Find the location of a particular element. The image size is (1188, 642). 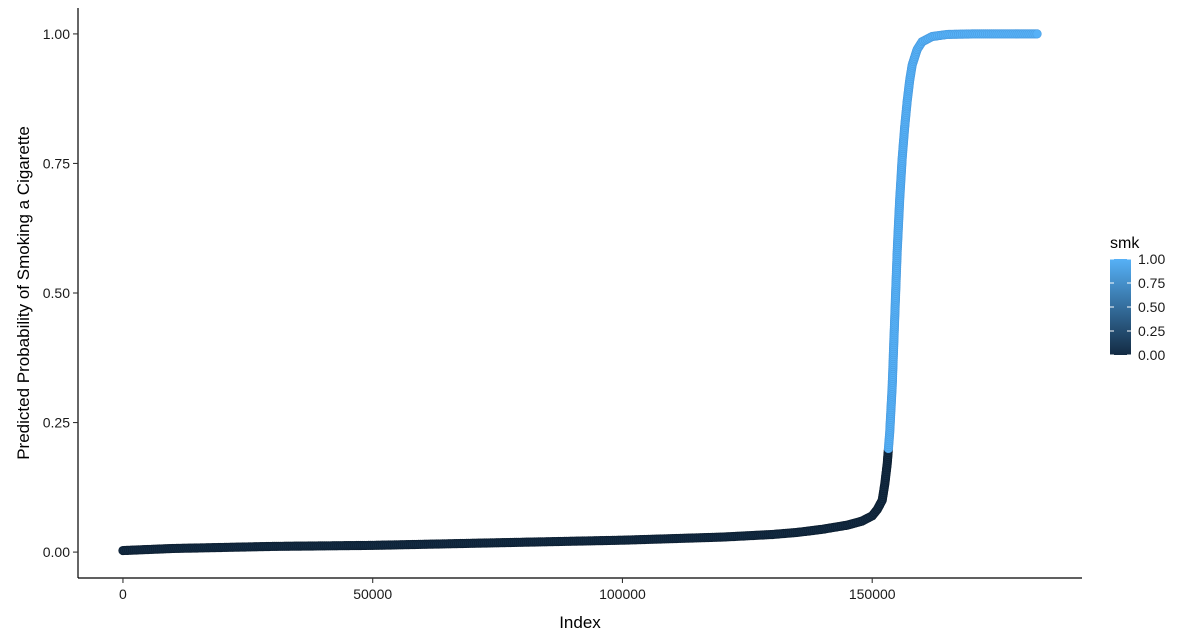

legend-ticks: 0.00 0.25 0.50 0.75 1.00 is located at coordinates (1137, 307).